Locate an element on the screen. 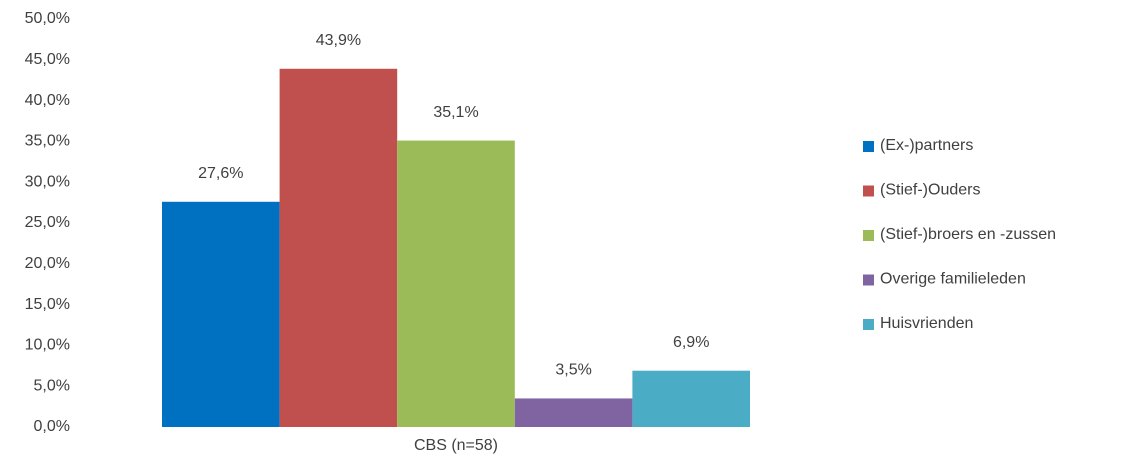 This screenshot has height=459, width=1121. y-tick-label: 35,0% is located at coordinates (47, 141).